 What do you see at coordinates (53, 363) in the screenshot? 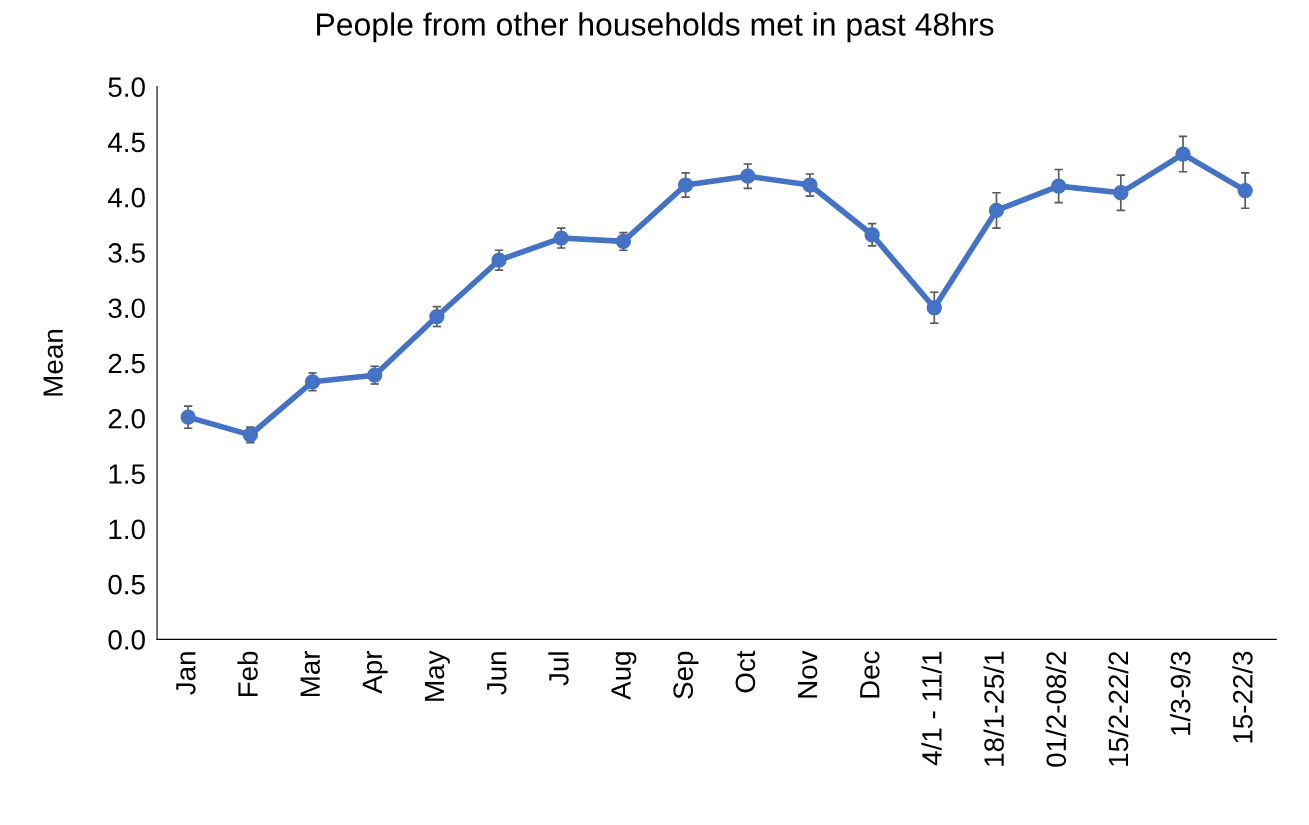
I see `y-axis-title: Mean` at bounding box center [53, 363].